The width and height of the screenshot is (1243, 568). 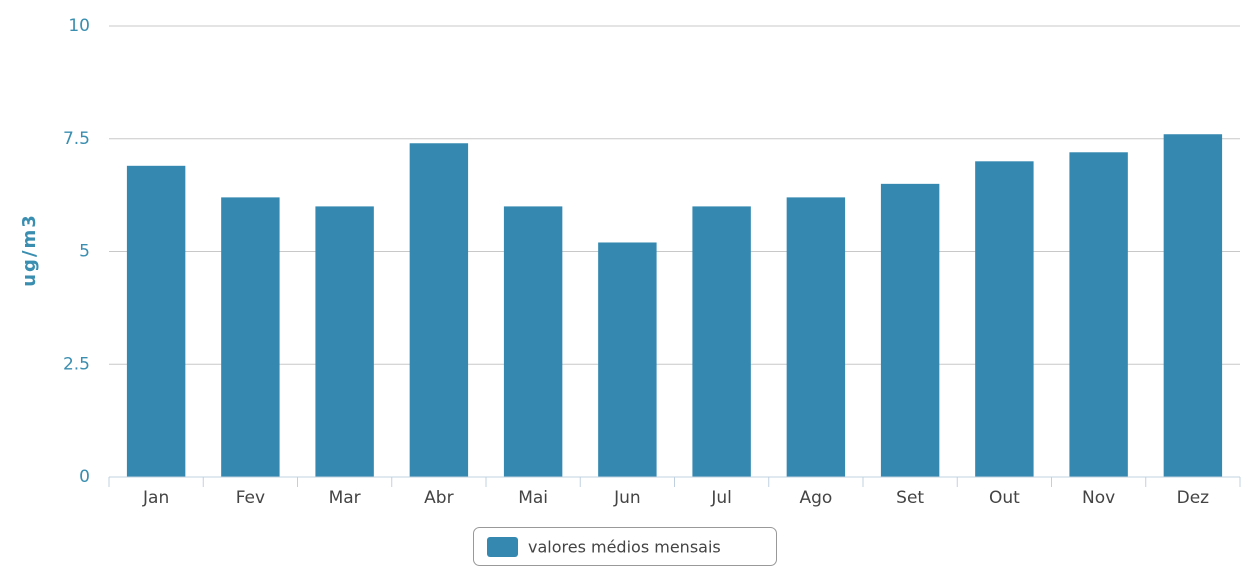 What do you see at coordinates (533, 498) in the screenshot?
I see `x-tick-label: Mai` at bounding box center [533, 498].